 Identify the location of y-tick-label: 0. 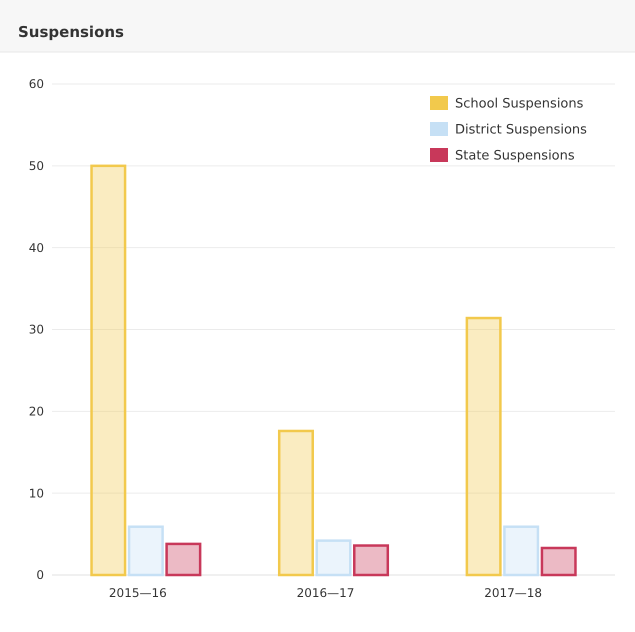
(40, 575).